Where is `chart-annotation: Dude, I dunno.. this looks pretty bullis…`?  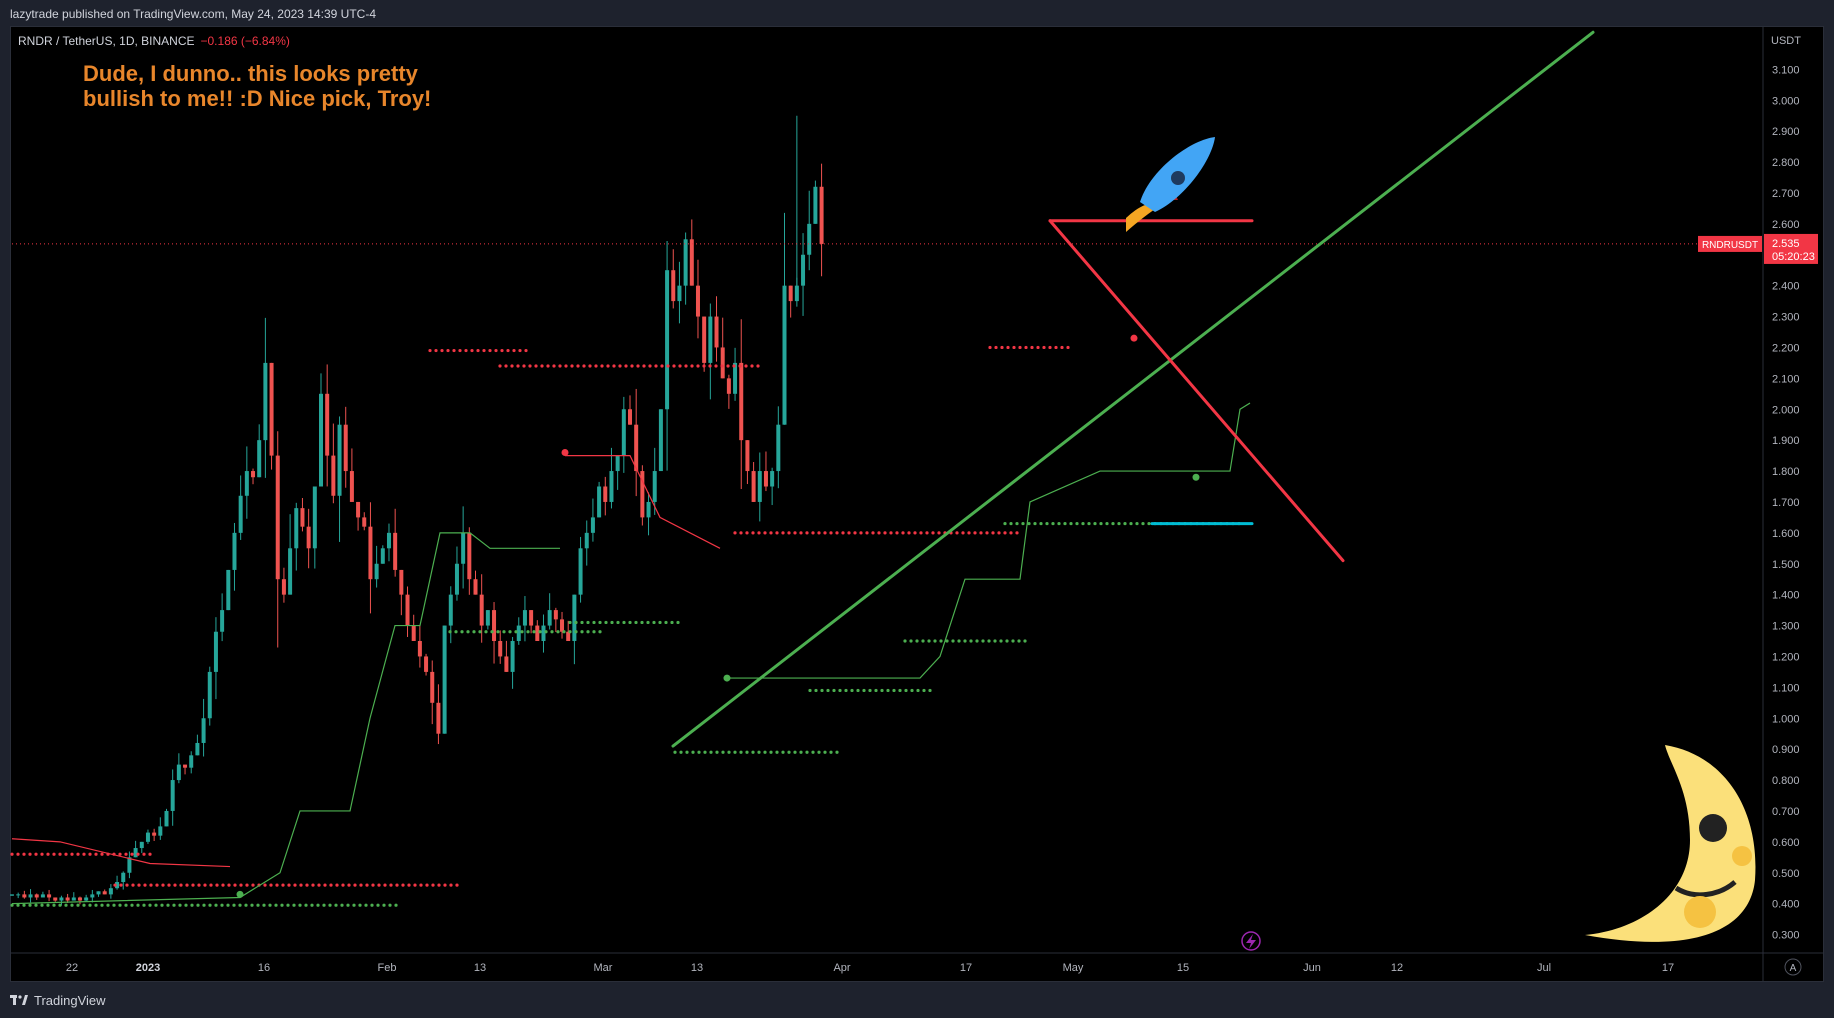
chart-annotation: Dude, I dunno.. this looks pretty bullis… is located at coordinates (257, 86).